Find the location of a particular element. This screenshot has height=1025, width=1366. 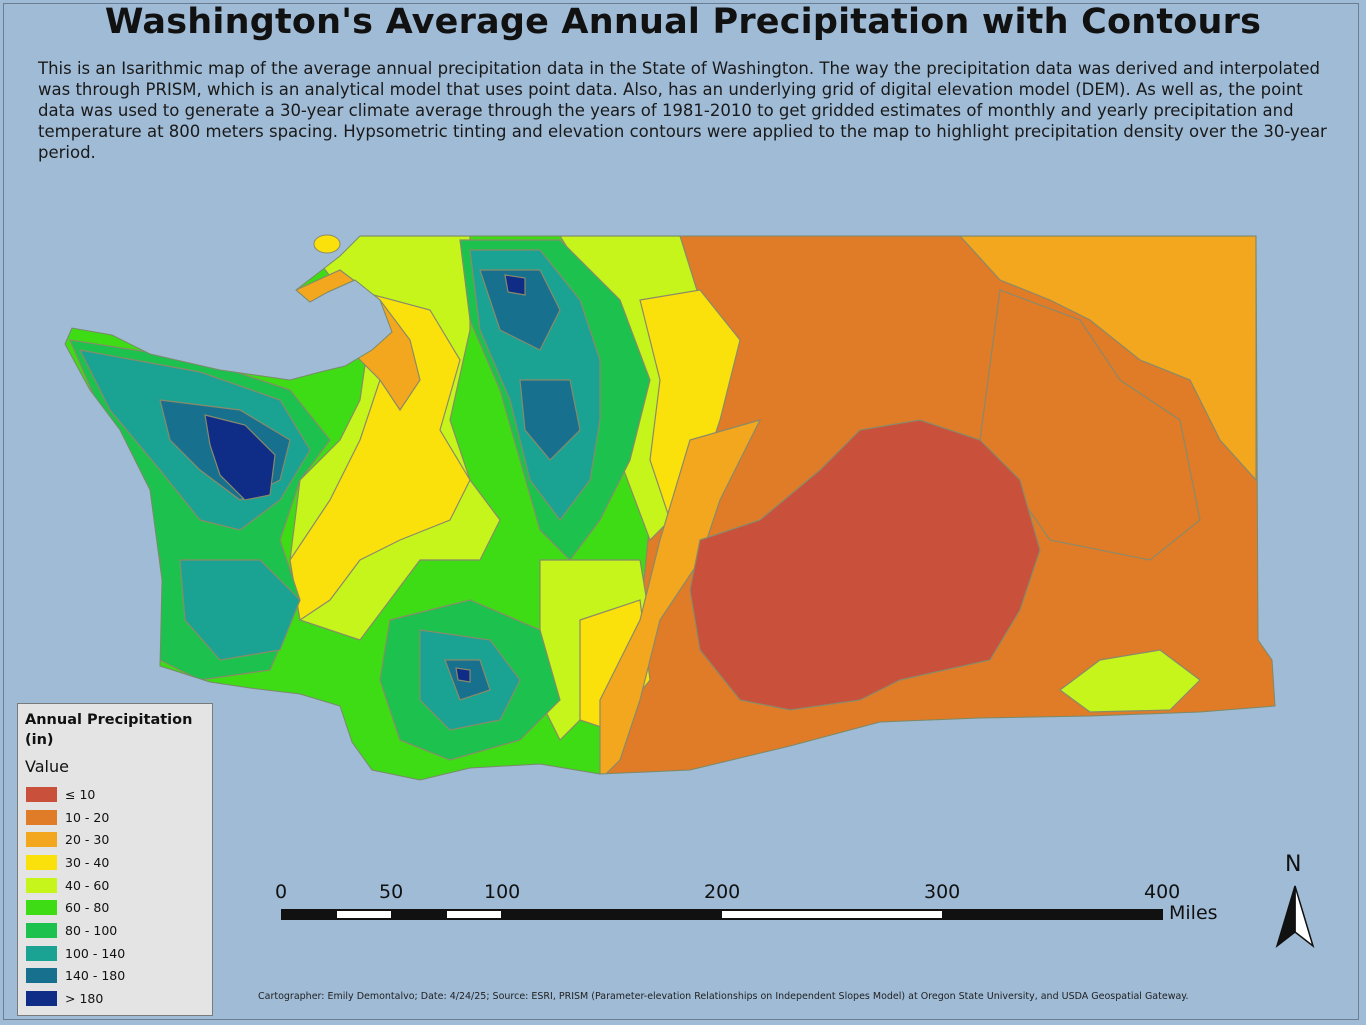

legend-title: Annual Precipitation (in) is located at coordinates (109, 730).